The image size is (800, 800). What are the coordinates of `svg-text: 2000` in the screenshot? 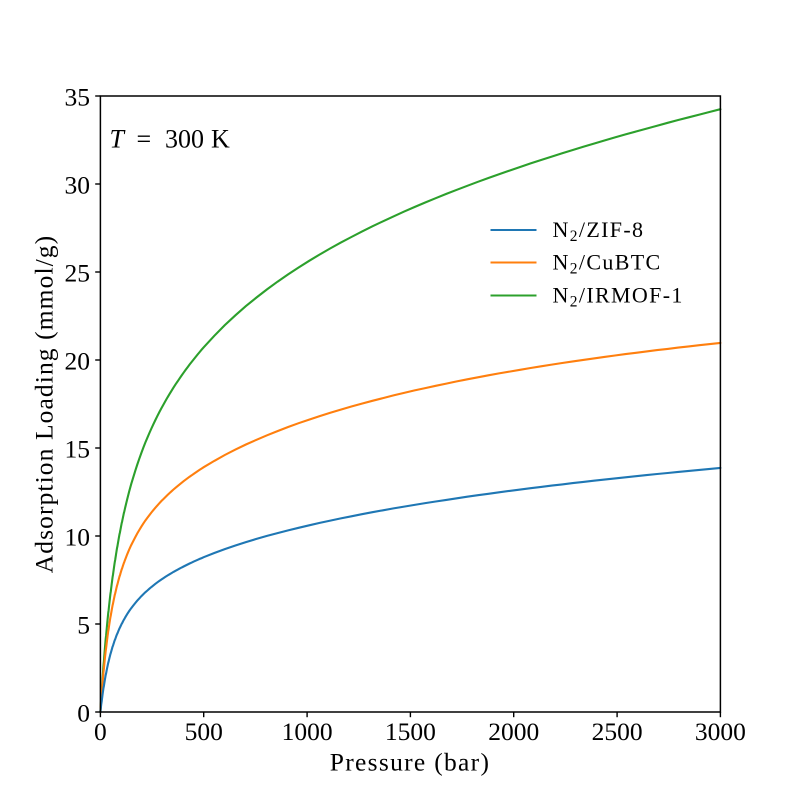 It's located at (513, 731).